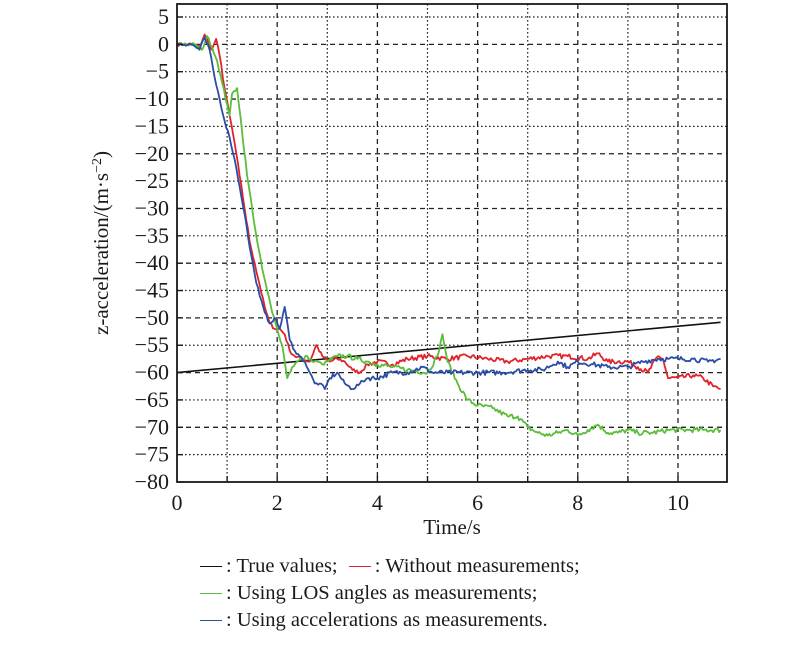 This screenshot has height=650, width=800. I want to click on legend-label-los-angles: : Using LOS angles as measurements;, so click(382, 593).